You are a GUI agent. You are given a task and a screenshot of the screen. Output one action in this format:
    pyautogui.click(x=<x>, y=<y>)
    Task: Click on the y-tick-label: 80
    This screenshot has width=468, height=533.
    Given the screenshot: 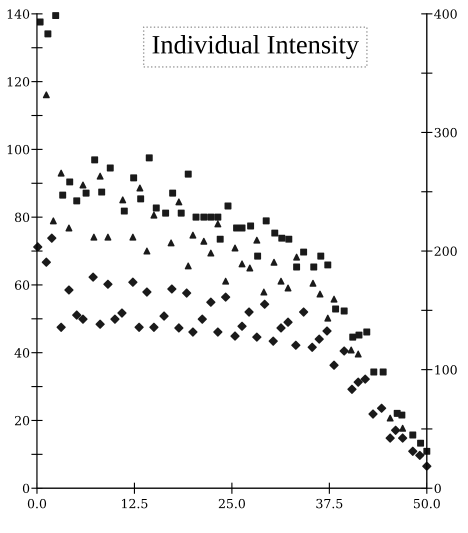 What is the action you would take?
    pyautogui.click(x=22, y=217)
    